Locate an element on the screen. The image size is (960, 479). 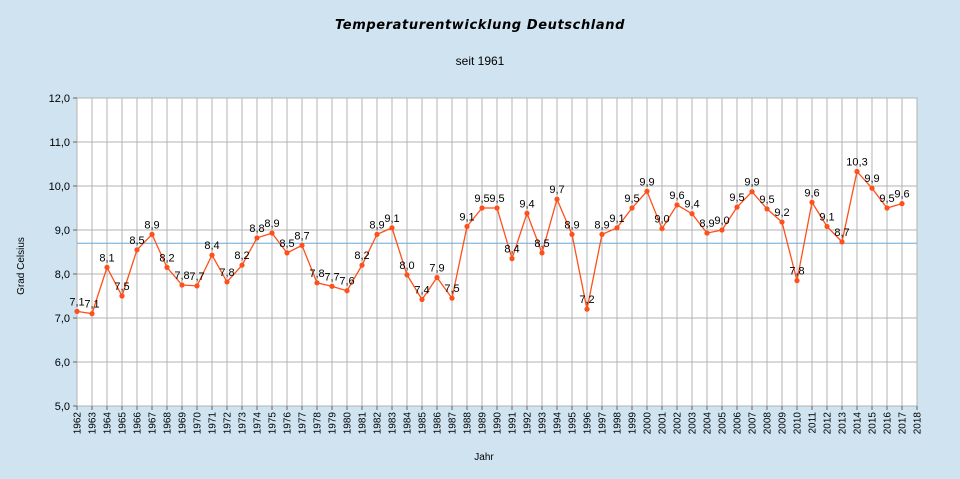
data-label: 7,1 is located at coordinates (76, 302).